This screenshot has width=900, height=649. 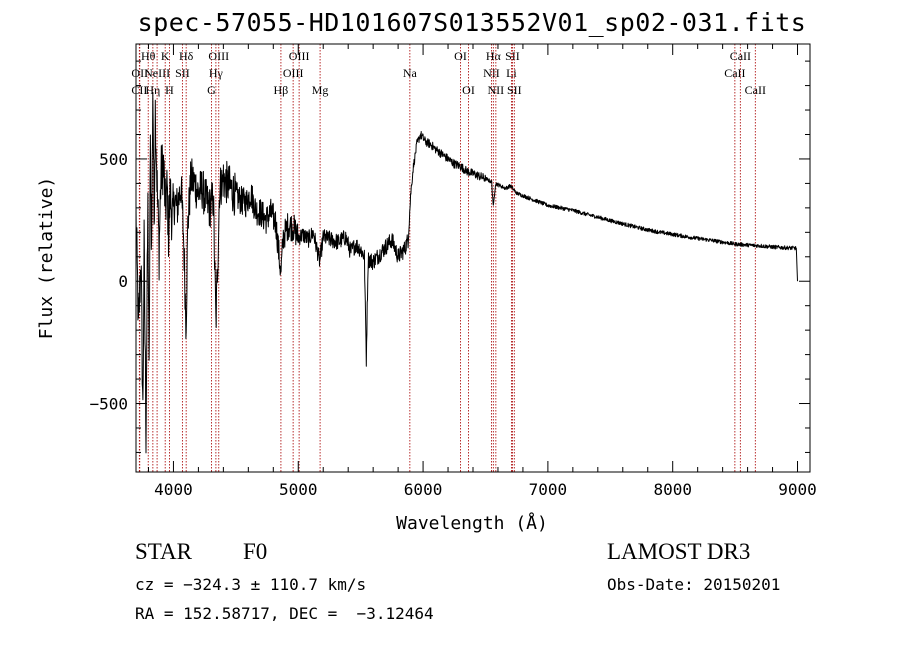 What do you see at coordinates (734, 73) in the screenshot?
I see `line-marker-label-25: CaII` at bounding box center [734, 73].